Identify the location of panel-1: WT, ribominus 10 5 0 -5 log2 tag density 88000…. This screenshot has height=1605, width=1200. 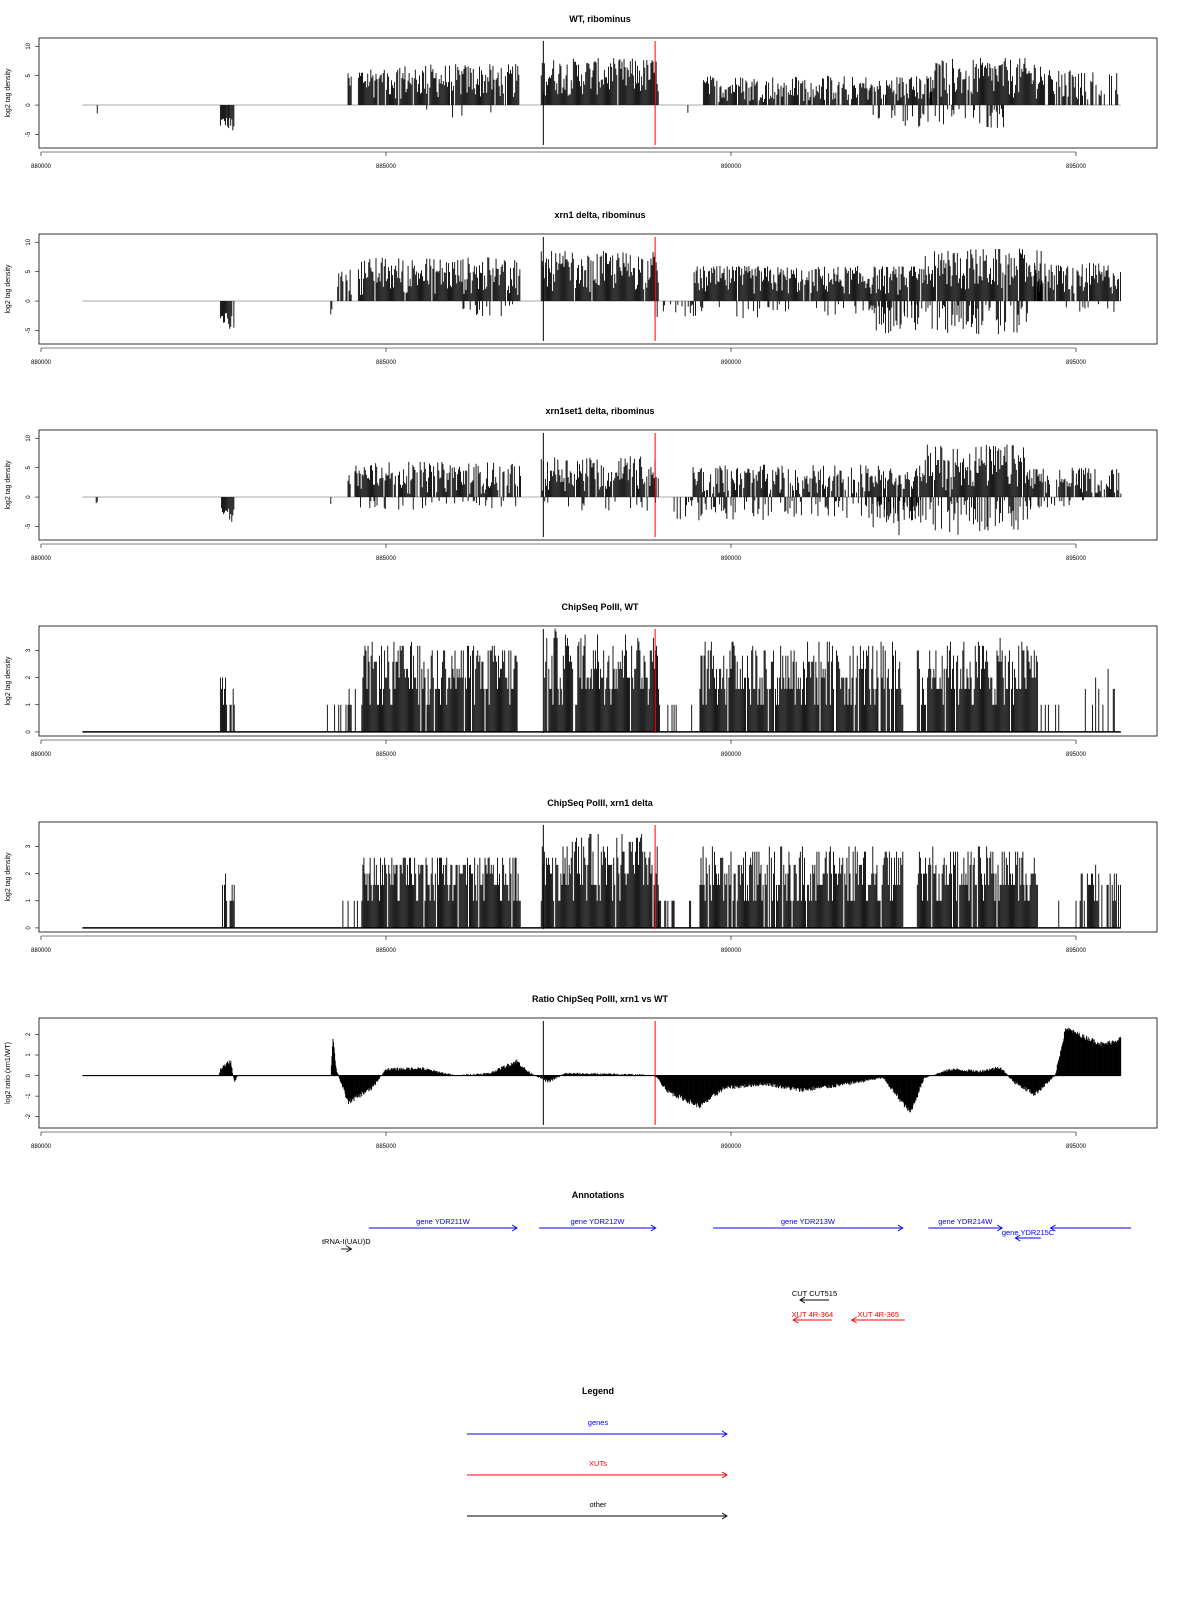
(581, 92).